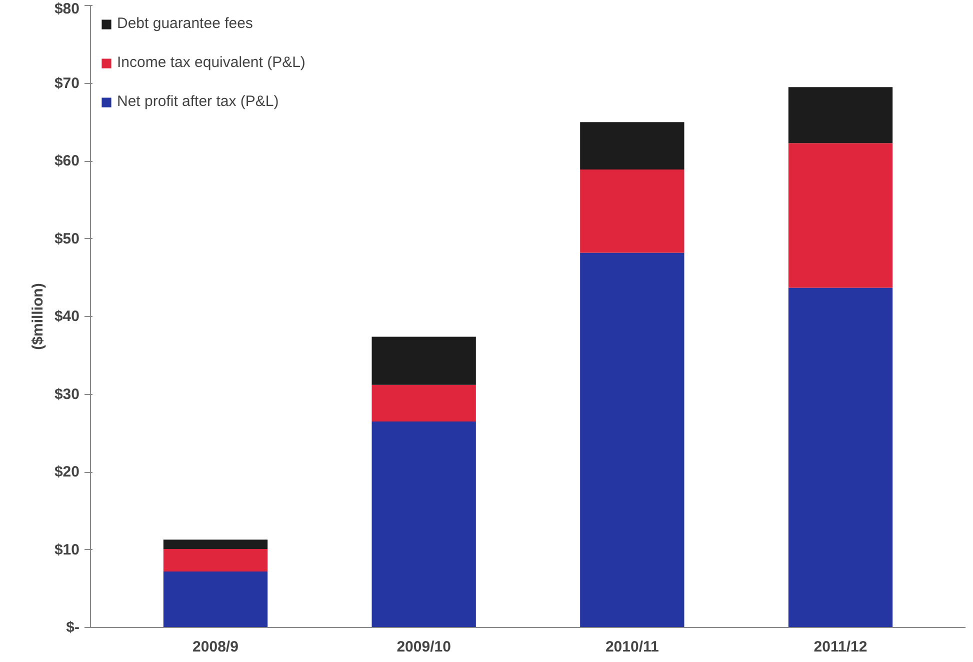 This screenshot has height=662, width=973. Describe the element at coordinates (67, 394) in the screenshot. I see `y-tick-label: $30` at that location.